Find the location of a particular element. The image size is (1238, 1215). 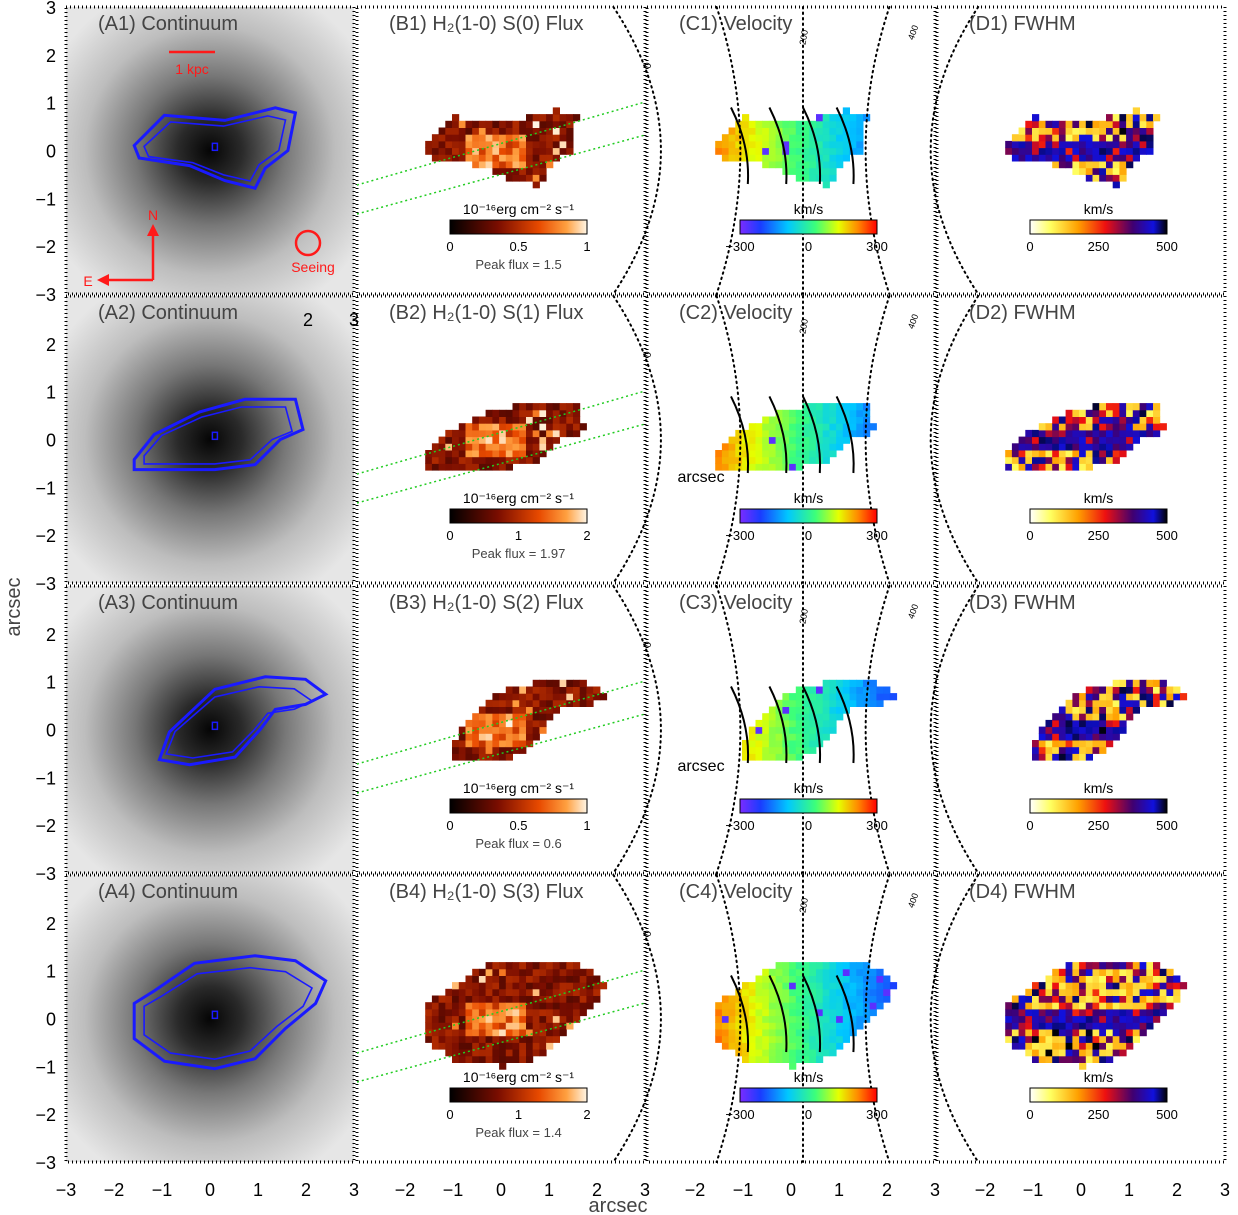

x-tick-label: −2 is located at coordinates (114, 1190).